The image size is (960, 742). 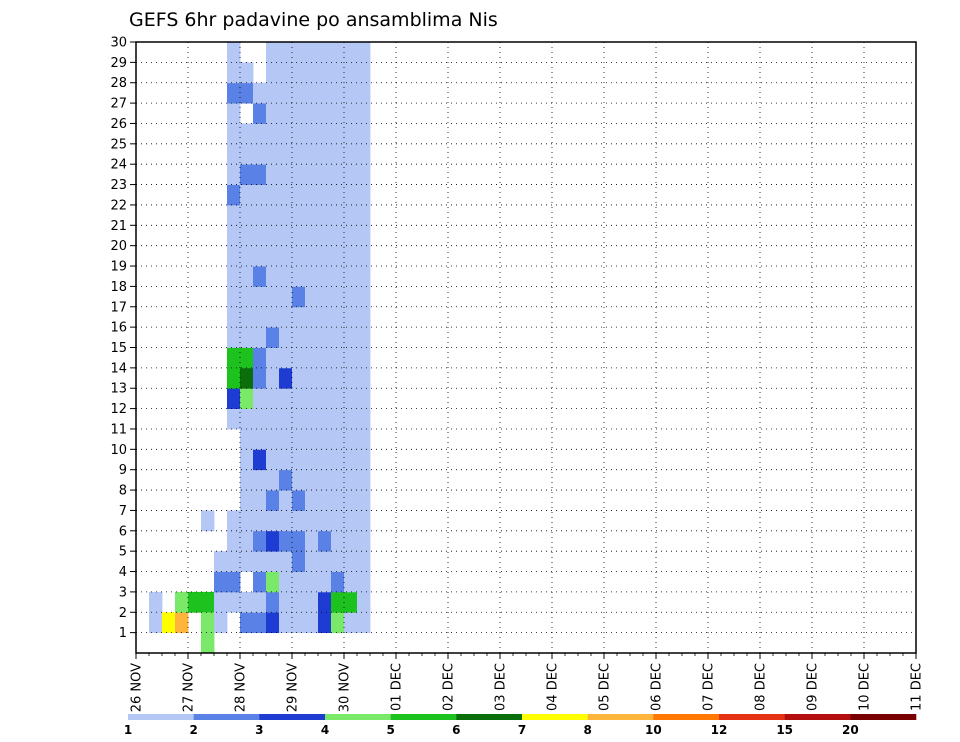 What do you see at coordinates (345, 687) in the screenshot?
I see `x-tick-label: 30 NOV` at bounding box center [345, 687].